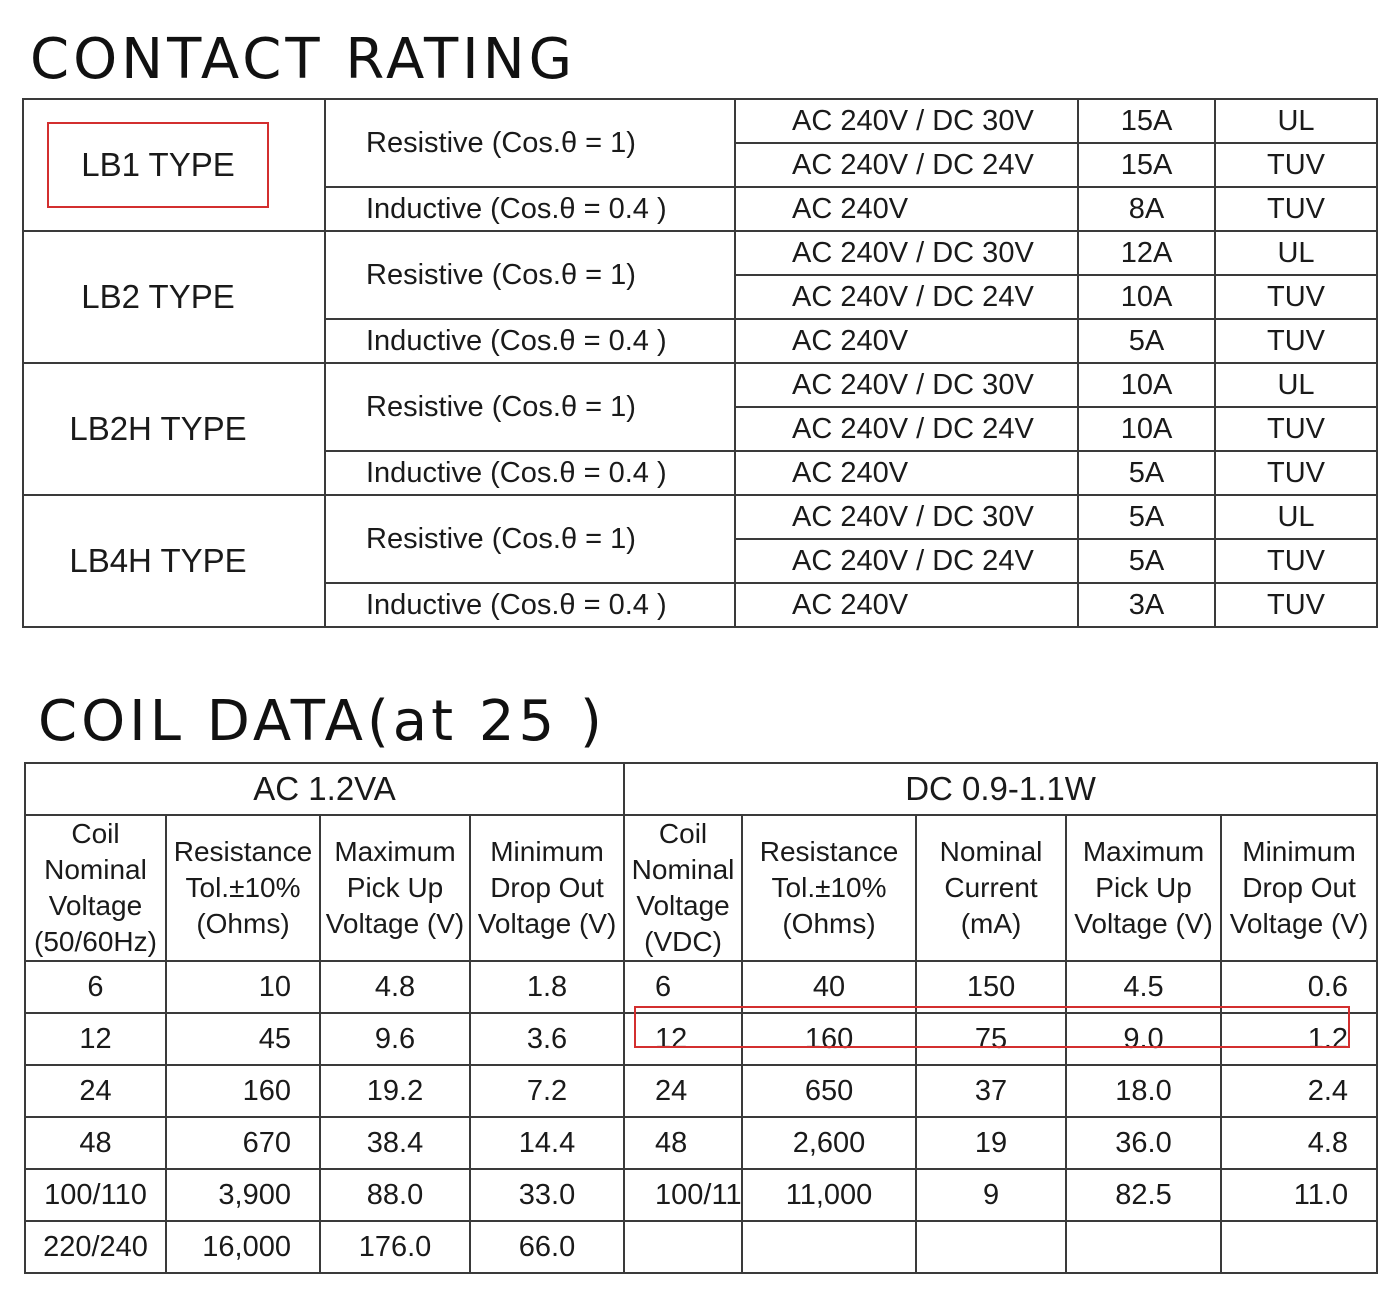 The image size is (1400, 1300). What do you see at coordinates (547, 987) in the screenshot?
I see `ac-coil-cell: 1.8` at bounding box center [547, 987].